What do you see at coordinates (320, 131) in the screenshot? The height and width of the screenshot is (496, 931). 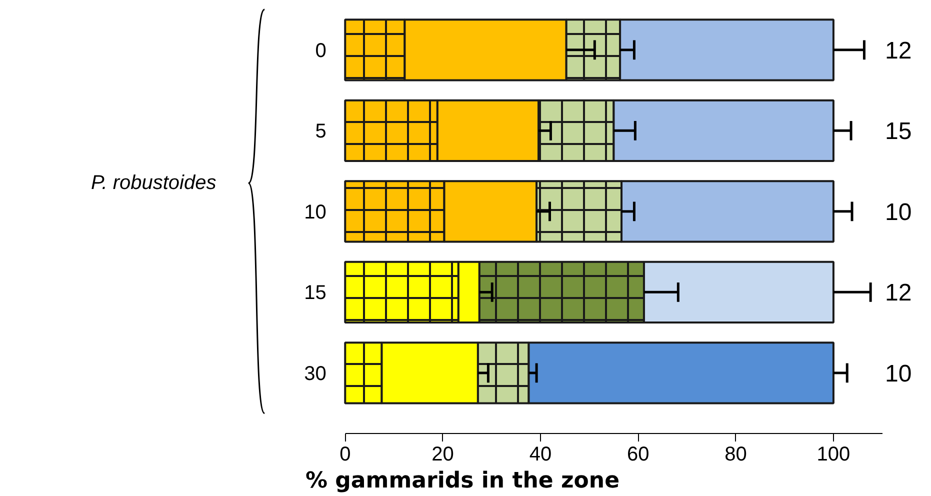 I see `y-tick-label: 5` at bounding box center [320, 131].